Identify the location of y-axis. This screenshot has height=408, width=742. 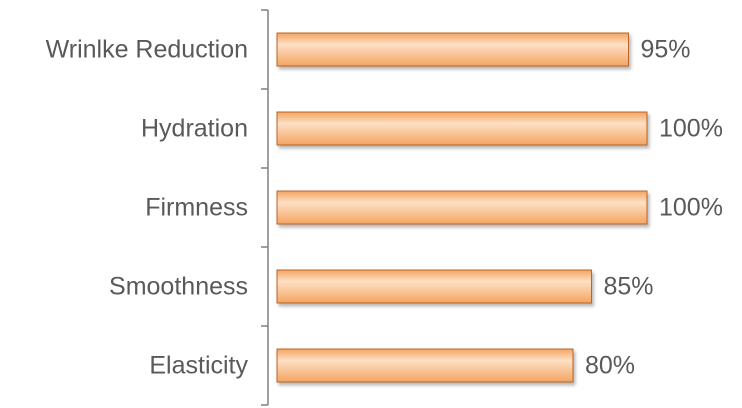
(265, 207).